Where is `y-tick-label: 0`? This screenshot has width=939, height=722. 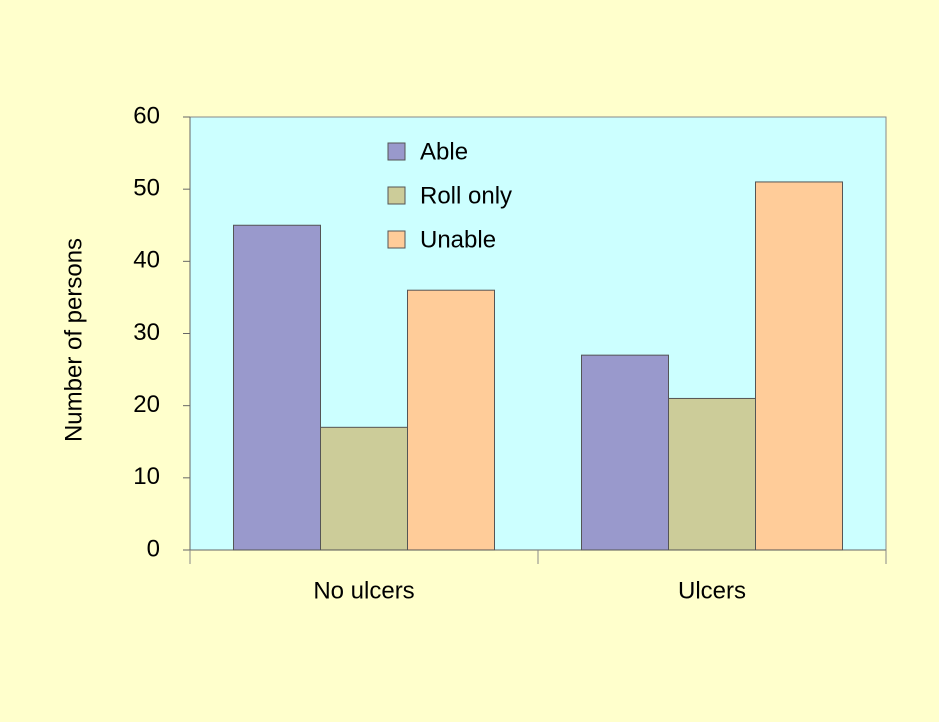
y-tick-label: 0 is located at coordinates (153, 548).